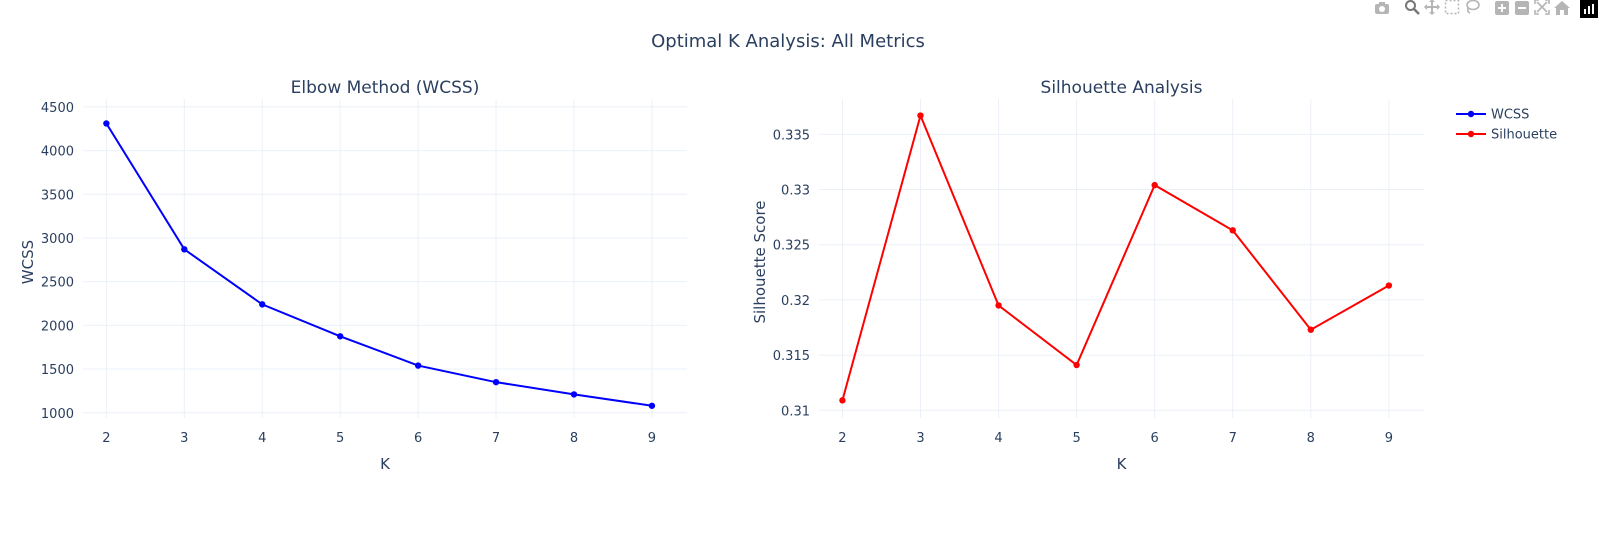 The width and height of the screenshot is (1600, 533). Describe the element at coordinates (57, 370) in the screenshot. I see `y-tick-label: 1500` at that location.